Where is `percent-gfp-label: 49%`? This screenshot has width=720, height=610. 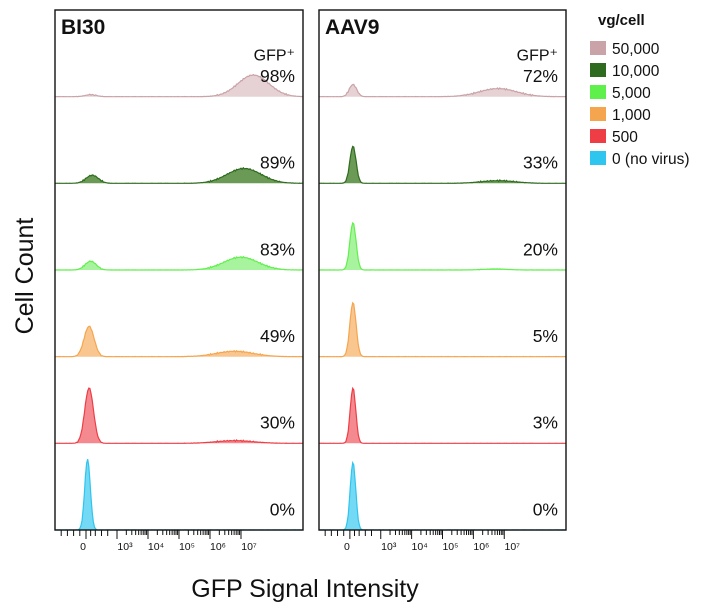 percent-gfp-label: 49% is located at coordinates (277, 336).